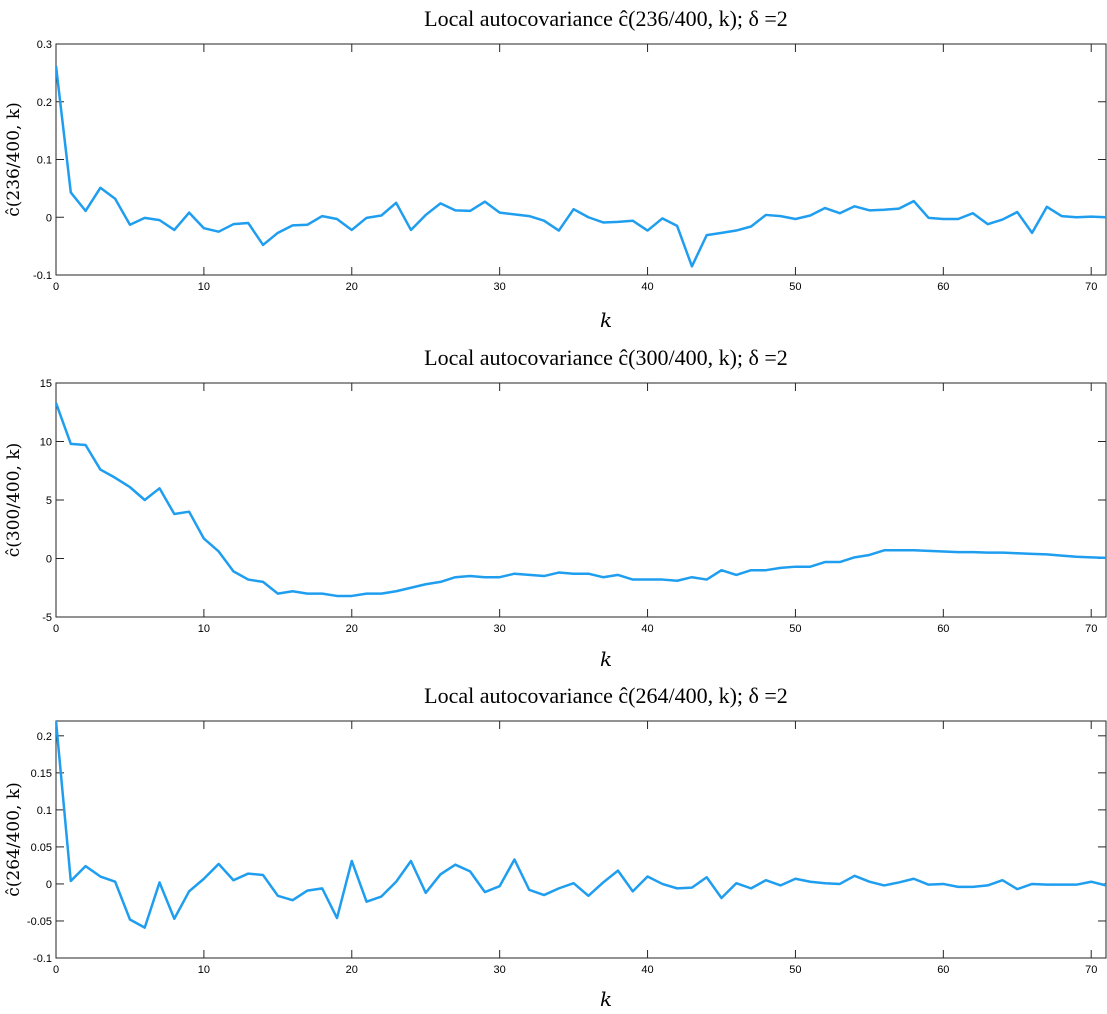 The width and height of the screenshot is (1107, 1014). I want to click on chart-3-y-tick-label: 0.1, so click(44, 811).